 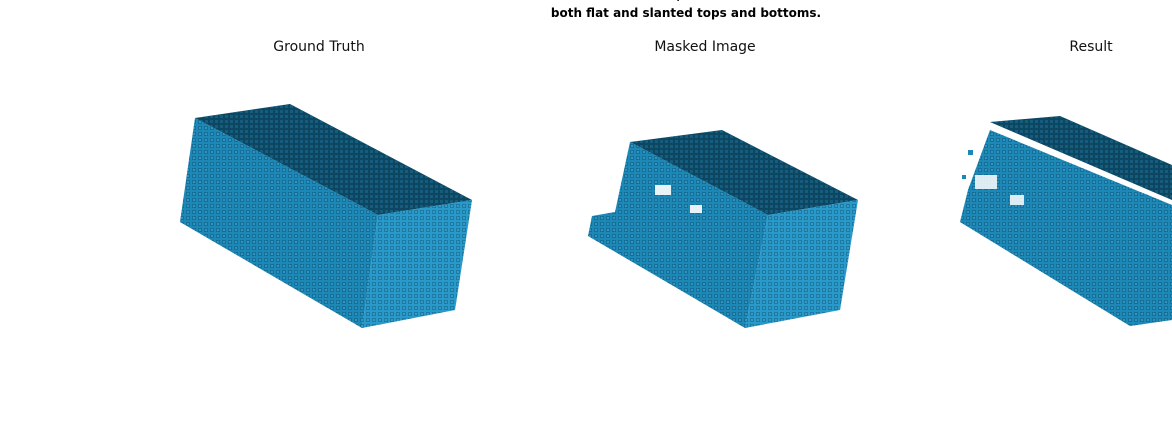 I want to click on panel-title: Masked Image, so click(x=704, y=47).